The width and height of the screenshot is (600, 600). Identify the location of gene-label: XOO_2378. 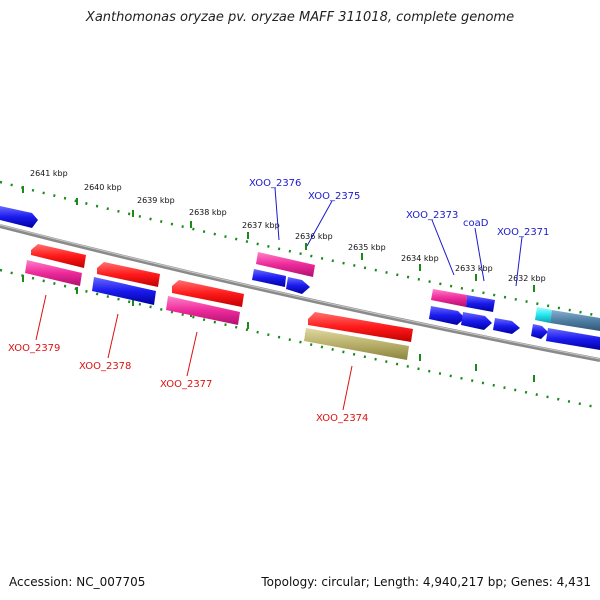
(105, 366).